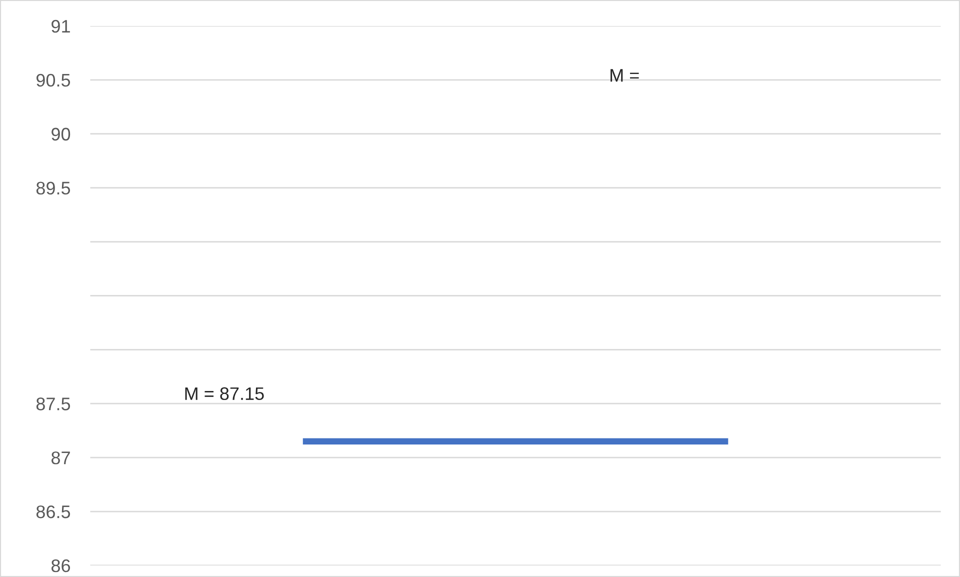 This screenshot has width=960, height=577. What do you see at coordinates (624, 75) in the screenshot?
I see `annotation: M =` at bounding box center [624, 75].